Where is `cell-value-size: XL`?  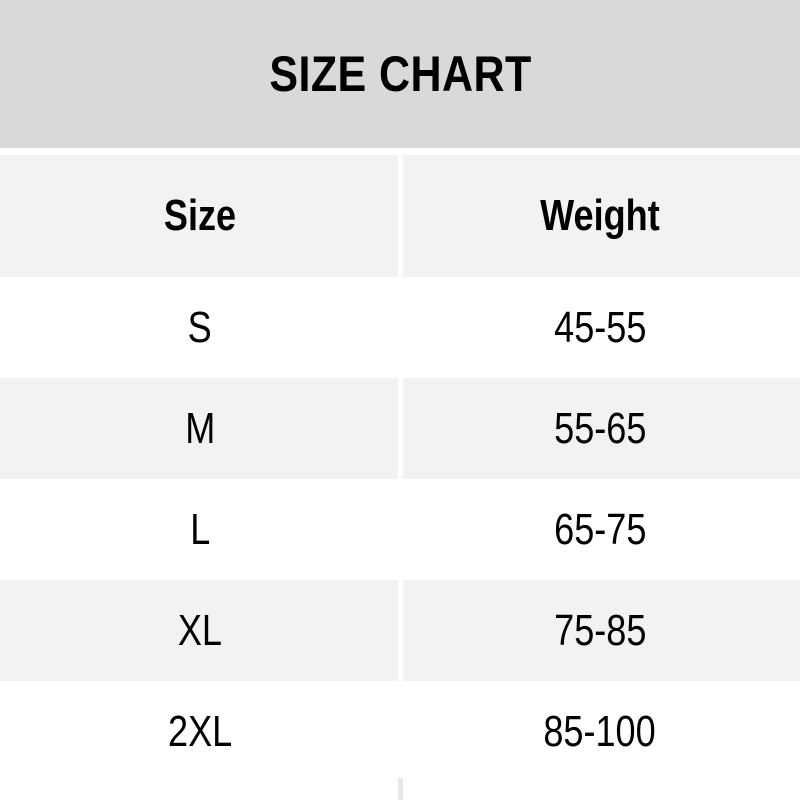 cell-value-size: XL is located at coordinates (200, 630).